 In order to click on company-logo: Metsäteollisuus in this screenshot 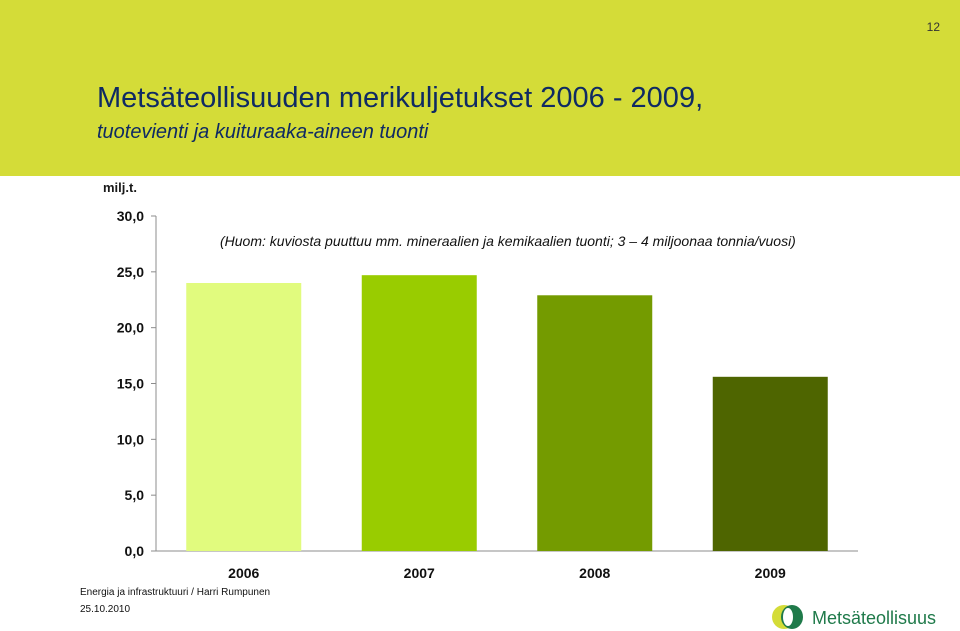, I will do `click(860, 615)`.